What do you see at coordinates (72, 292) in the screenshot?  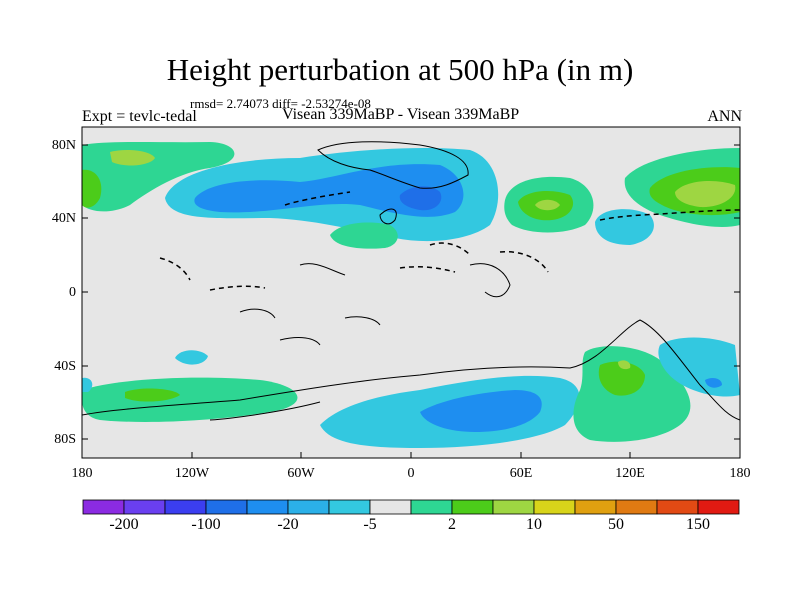 I see `lat-label: 0` at bounding box center [72, 292].